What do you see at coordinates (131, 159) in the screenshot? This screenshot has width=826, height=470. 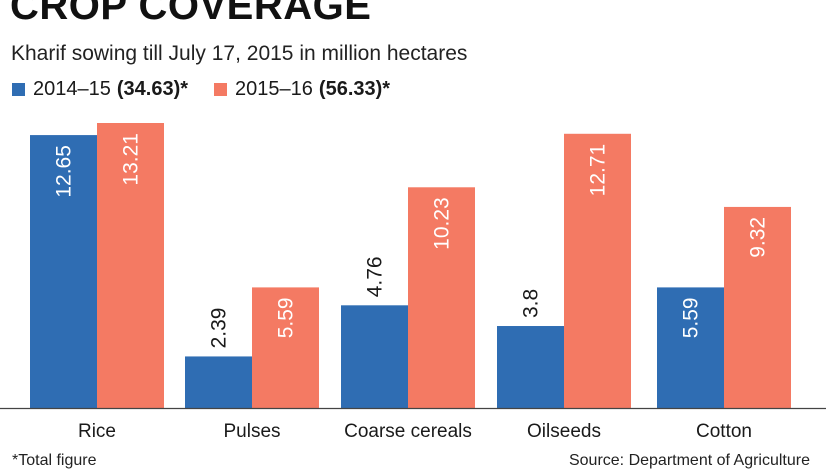 I see `data-label-rice-2015-16: 13.21` at bounding box center [131, 159].